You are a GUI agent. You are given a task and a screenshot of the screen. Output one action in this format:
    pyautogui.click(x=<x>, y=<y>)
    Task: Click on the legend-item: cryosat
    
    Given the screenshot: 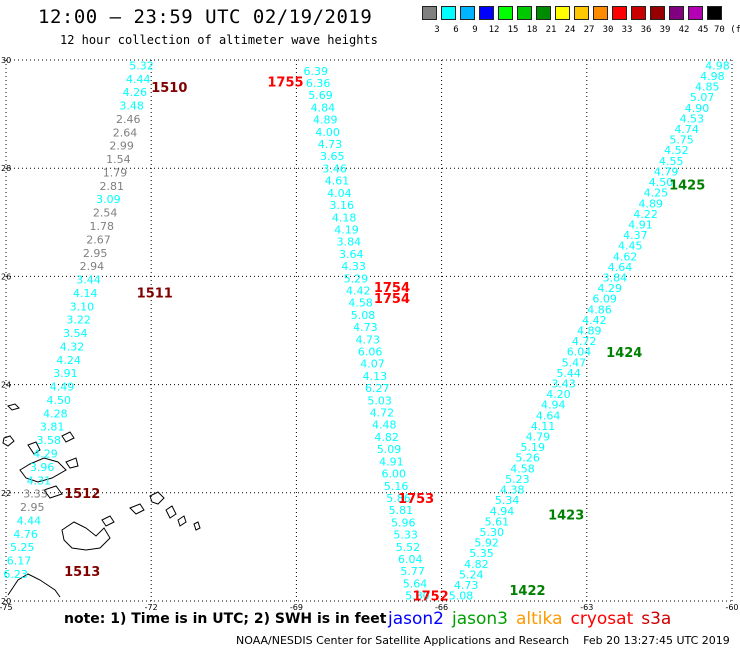 What is the action you would take?
    pyautogui.click(x=602, y=619)
    